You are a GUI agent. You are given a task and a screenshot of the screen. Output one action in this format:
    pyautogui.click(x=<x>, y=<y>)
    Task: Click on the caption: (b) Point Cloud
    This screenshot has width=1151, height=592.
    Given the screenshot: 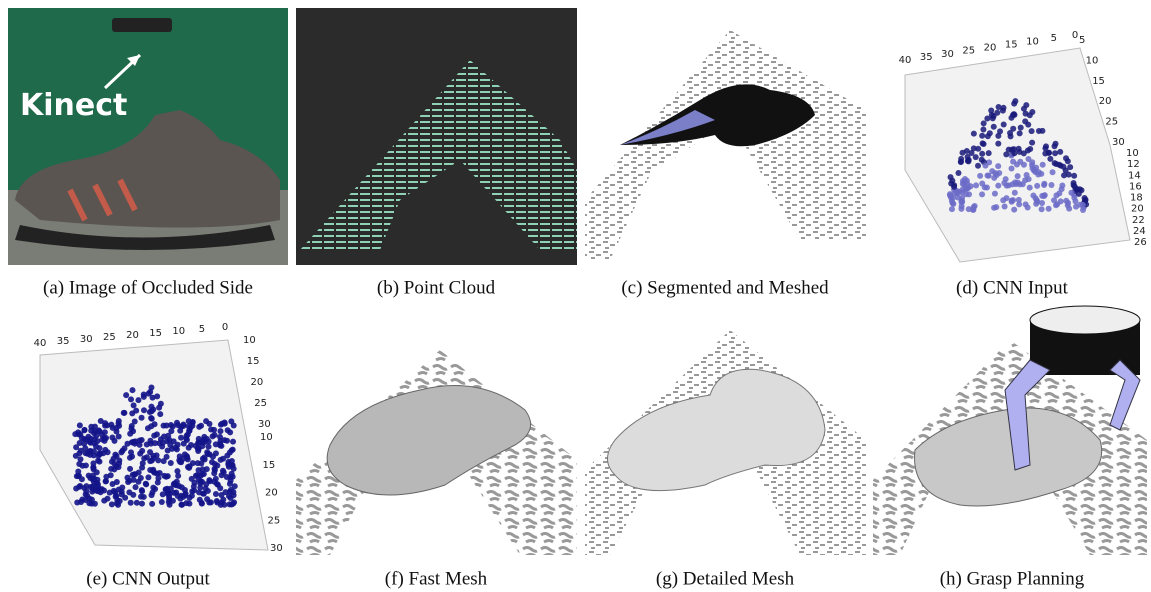 What is the action you would take?
    pyautogui.click(x=436, y=287)
    